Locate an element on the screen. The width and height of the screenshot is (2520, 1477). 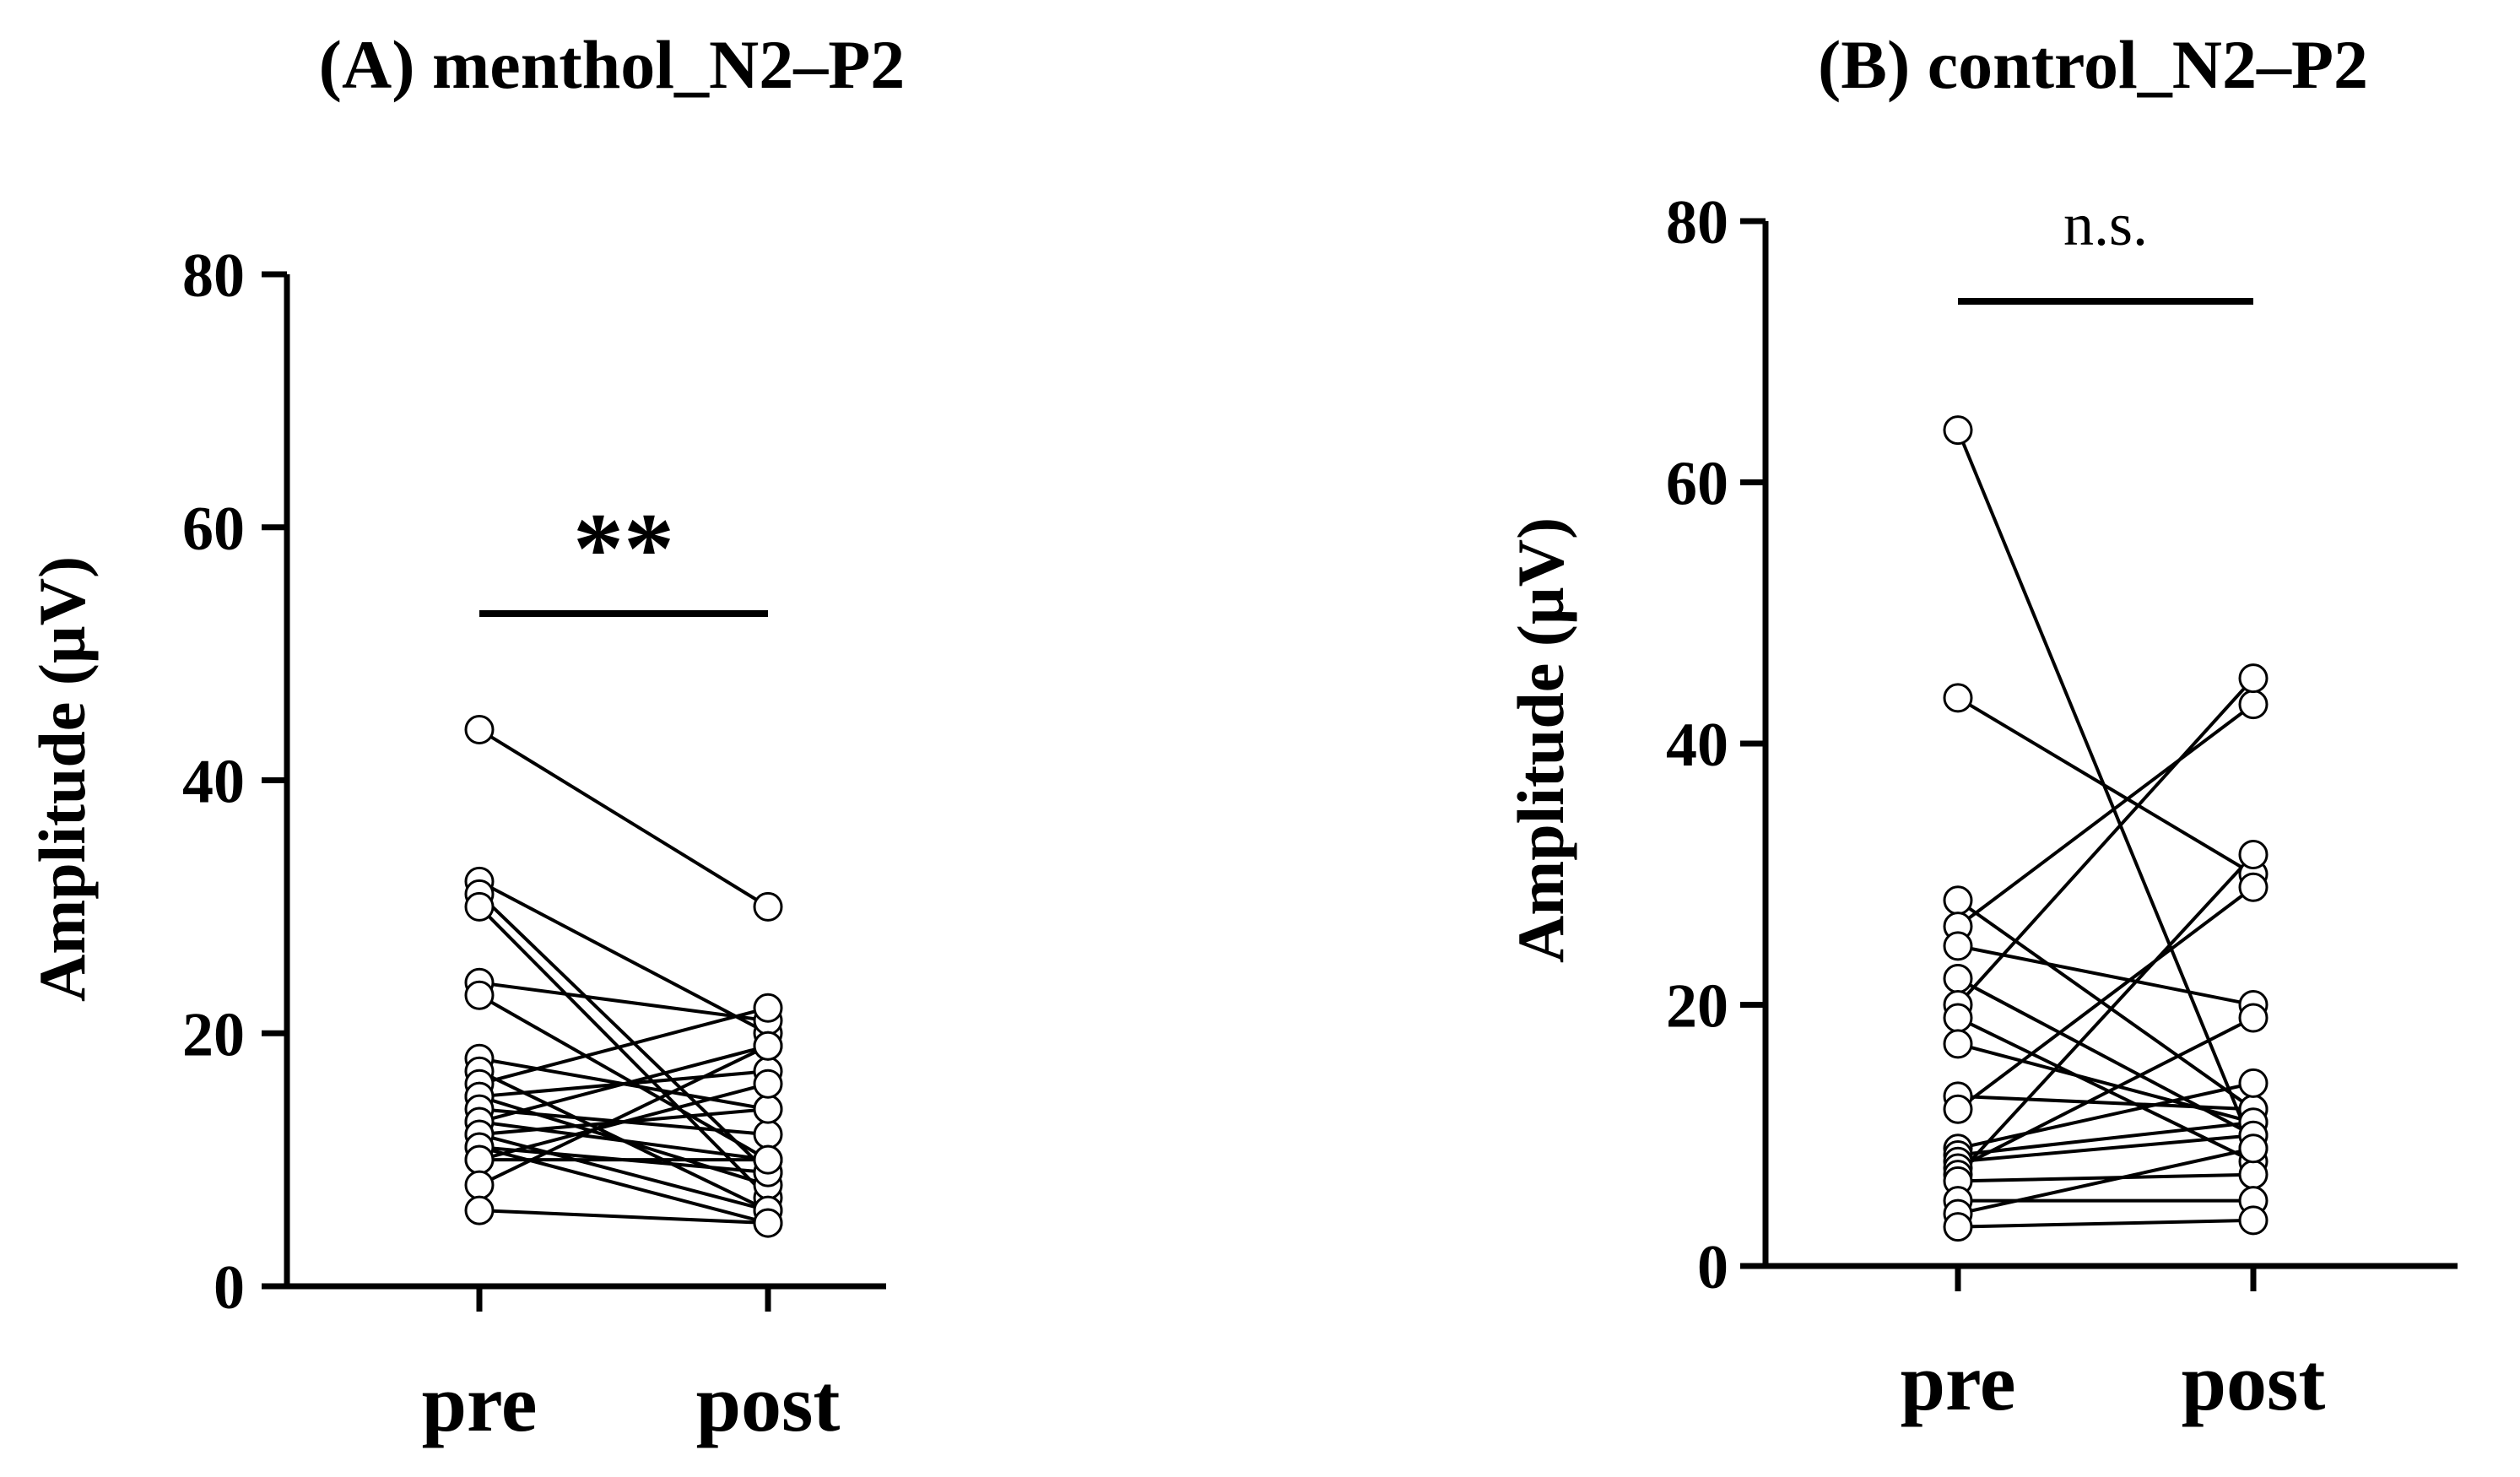
panel-a-y-tick-label: 20 is located at coordinates (213, 1034).